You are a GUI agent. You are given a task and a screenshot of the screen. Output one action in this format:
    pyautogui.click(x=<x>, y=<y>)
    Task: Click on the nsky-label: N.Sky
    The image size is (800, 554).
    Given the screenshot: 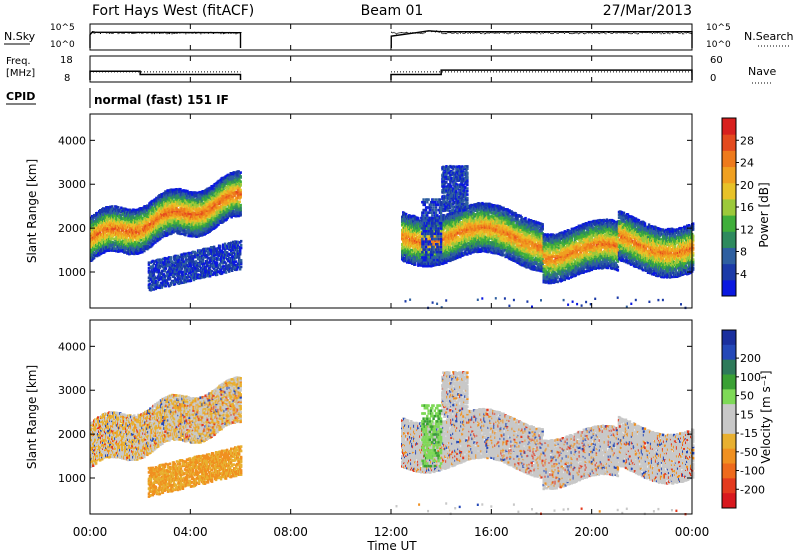 What is the action you would take?
    pyautogui.click(x=20, y=36)
    